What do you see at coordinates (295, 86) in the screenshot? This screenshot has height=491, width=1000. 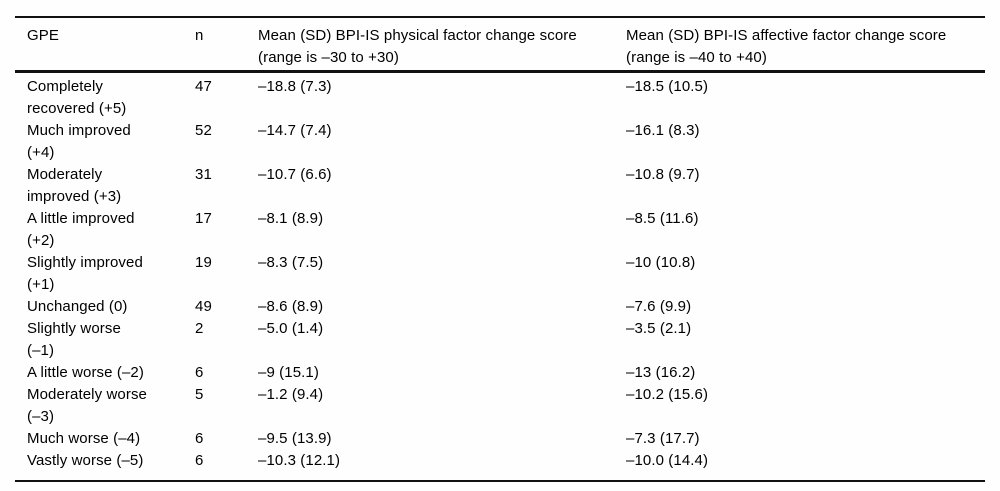 I see `cell-physical-score: –18.8 (7.3)` at bounding box center [295, 86].